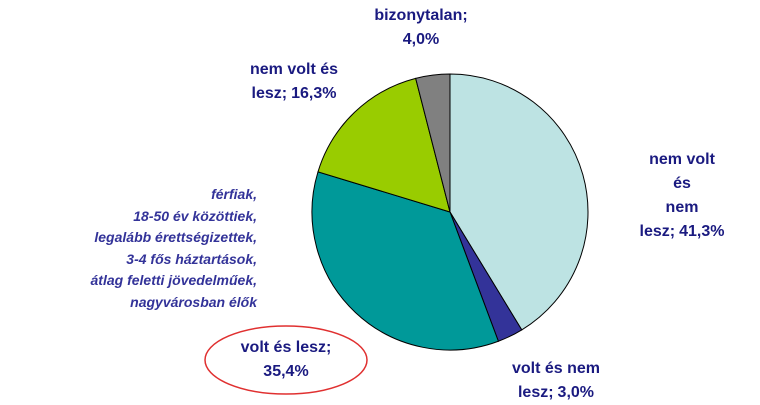  I want to click on category-label: bizonytalan;, so click(421, 15).